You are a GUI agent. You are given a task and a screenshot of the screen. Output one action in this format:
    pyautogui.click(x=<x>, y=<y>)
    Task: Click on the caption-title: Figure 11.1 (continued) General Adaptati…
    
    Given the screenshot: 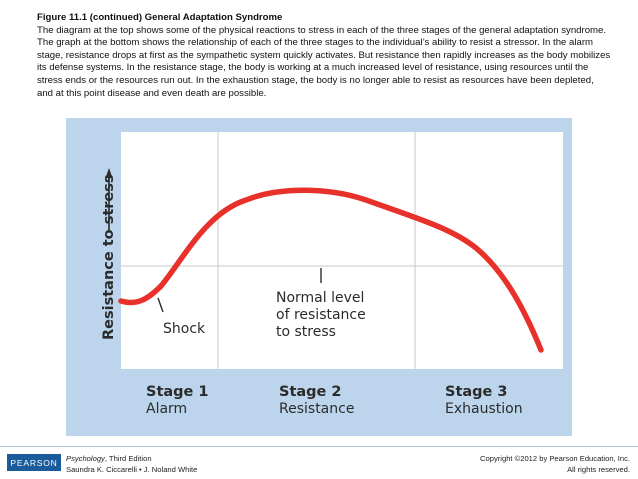 What is the action you would take?
    pyautogui.click(x=160, y=17)
    